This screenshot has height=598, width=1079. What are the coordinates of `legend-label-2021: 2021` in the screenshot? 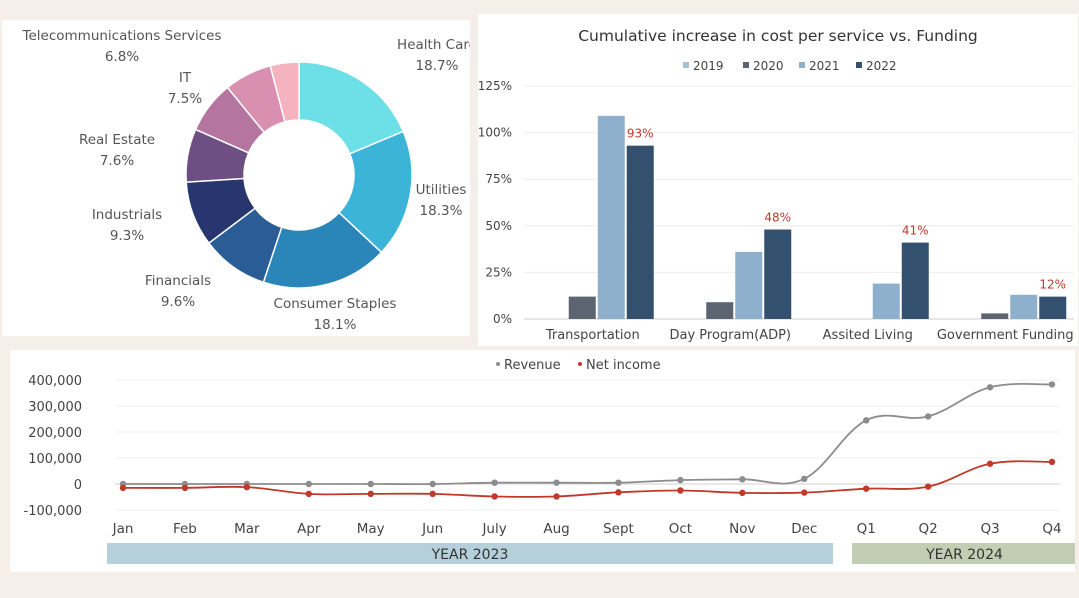 It's located at (824, 66).